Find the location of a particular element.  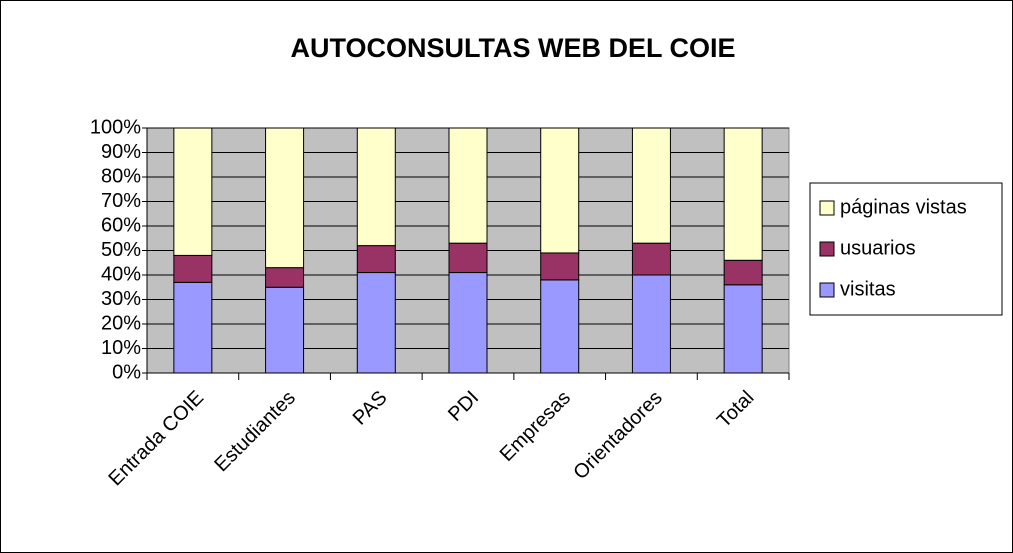

y-tick-label: 90% is located at coordinates (121, 152).